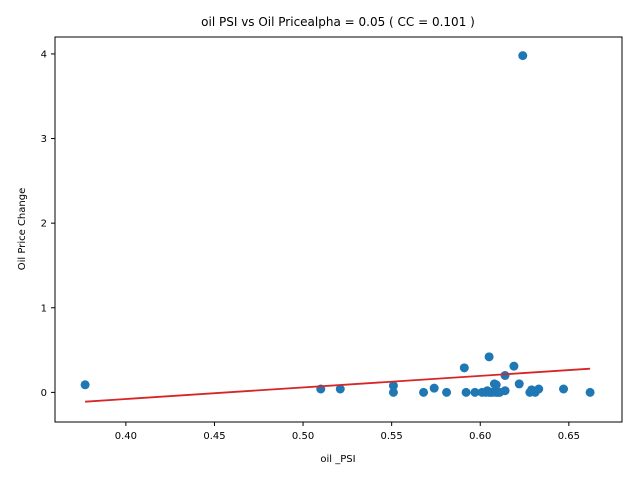  What do you see at coordinates (44, 224) in the screenshot?
I see `y-tick-label: 2` at bounding box center [44, 224].